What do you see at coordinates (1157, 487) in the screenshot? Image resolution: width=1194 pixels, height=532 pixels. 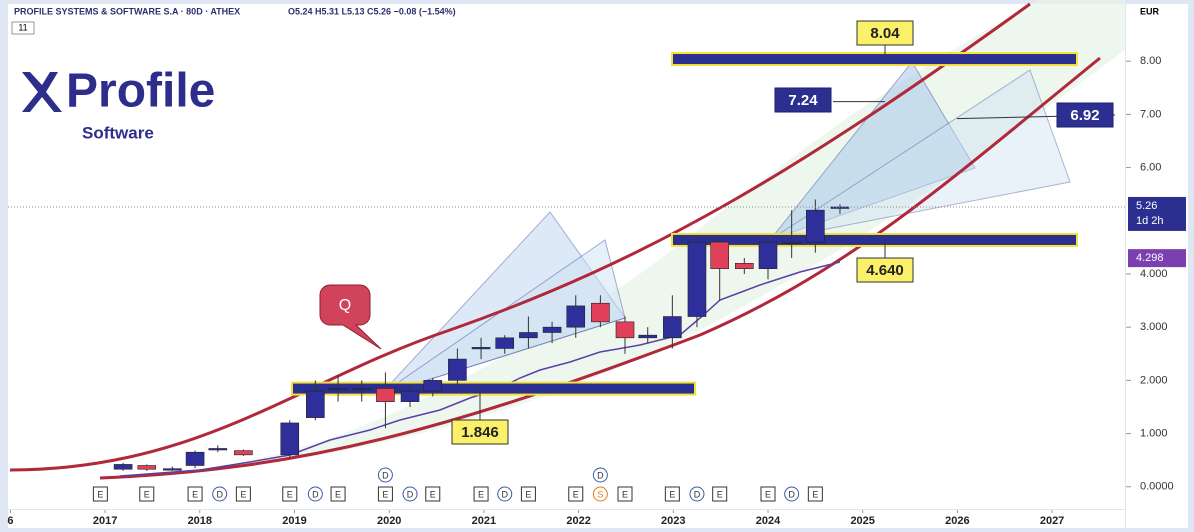 I see `y-tick-label: 0.0000` at bounding box center [1157, 487].